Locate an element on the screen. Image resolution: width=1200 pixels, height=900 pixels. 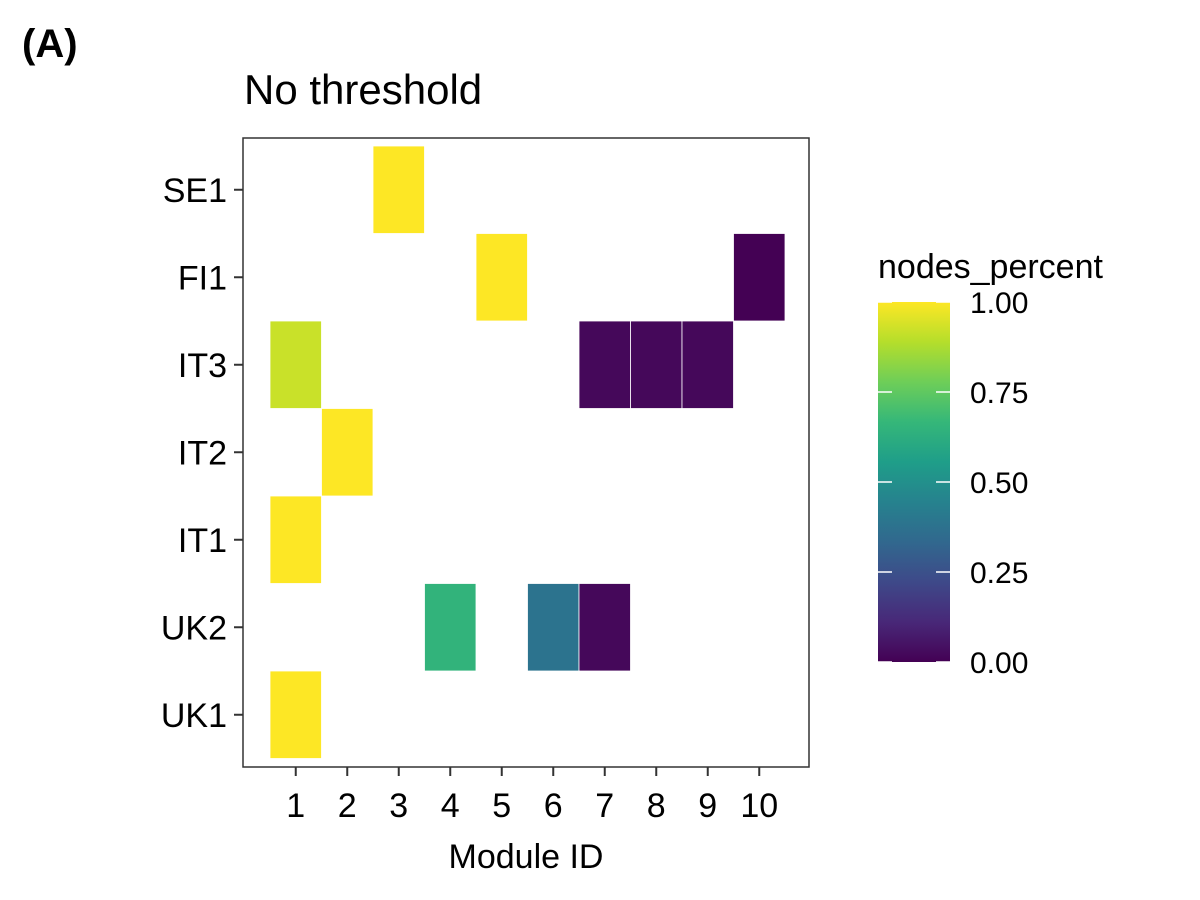
x-axis-title: Module ID is located at coordinates (526, 857).